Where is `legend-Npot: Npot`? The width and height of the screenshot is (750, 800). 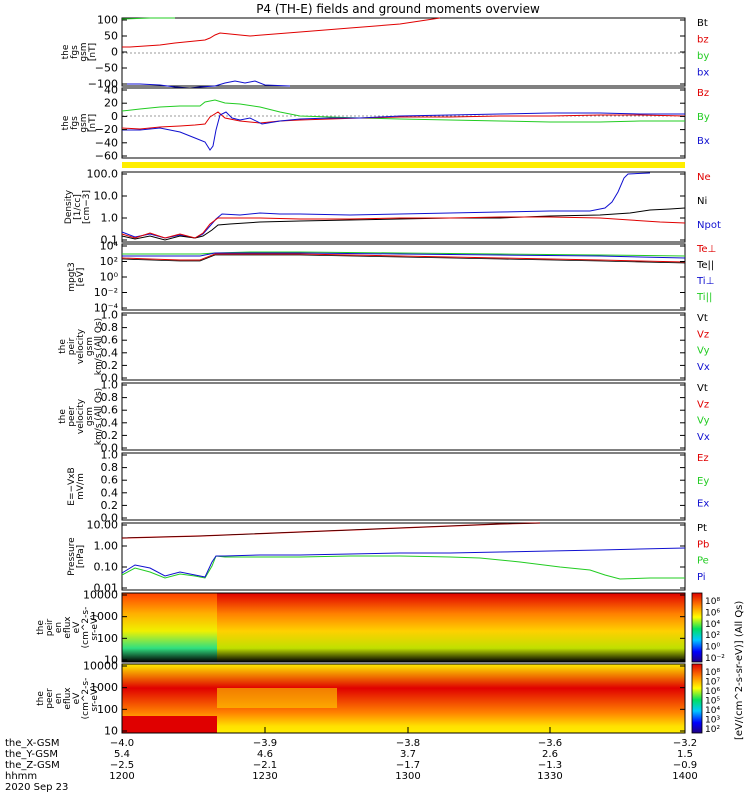
legend-Npot: Npot is located at coordinates (709, 225).